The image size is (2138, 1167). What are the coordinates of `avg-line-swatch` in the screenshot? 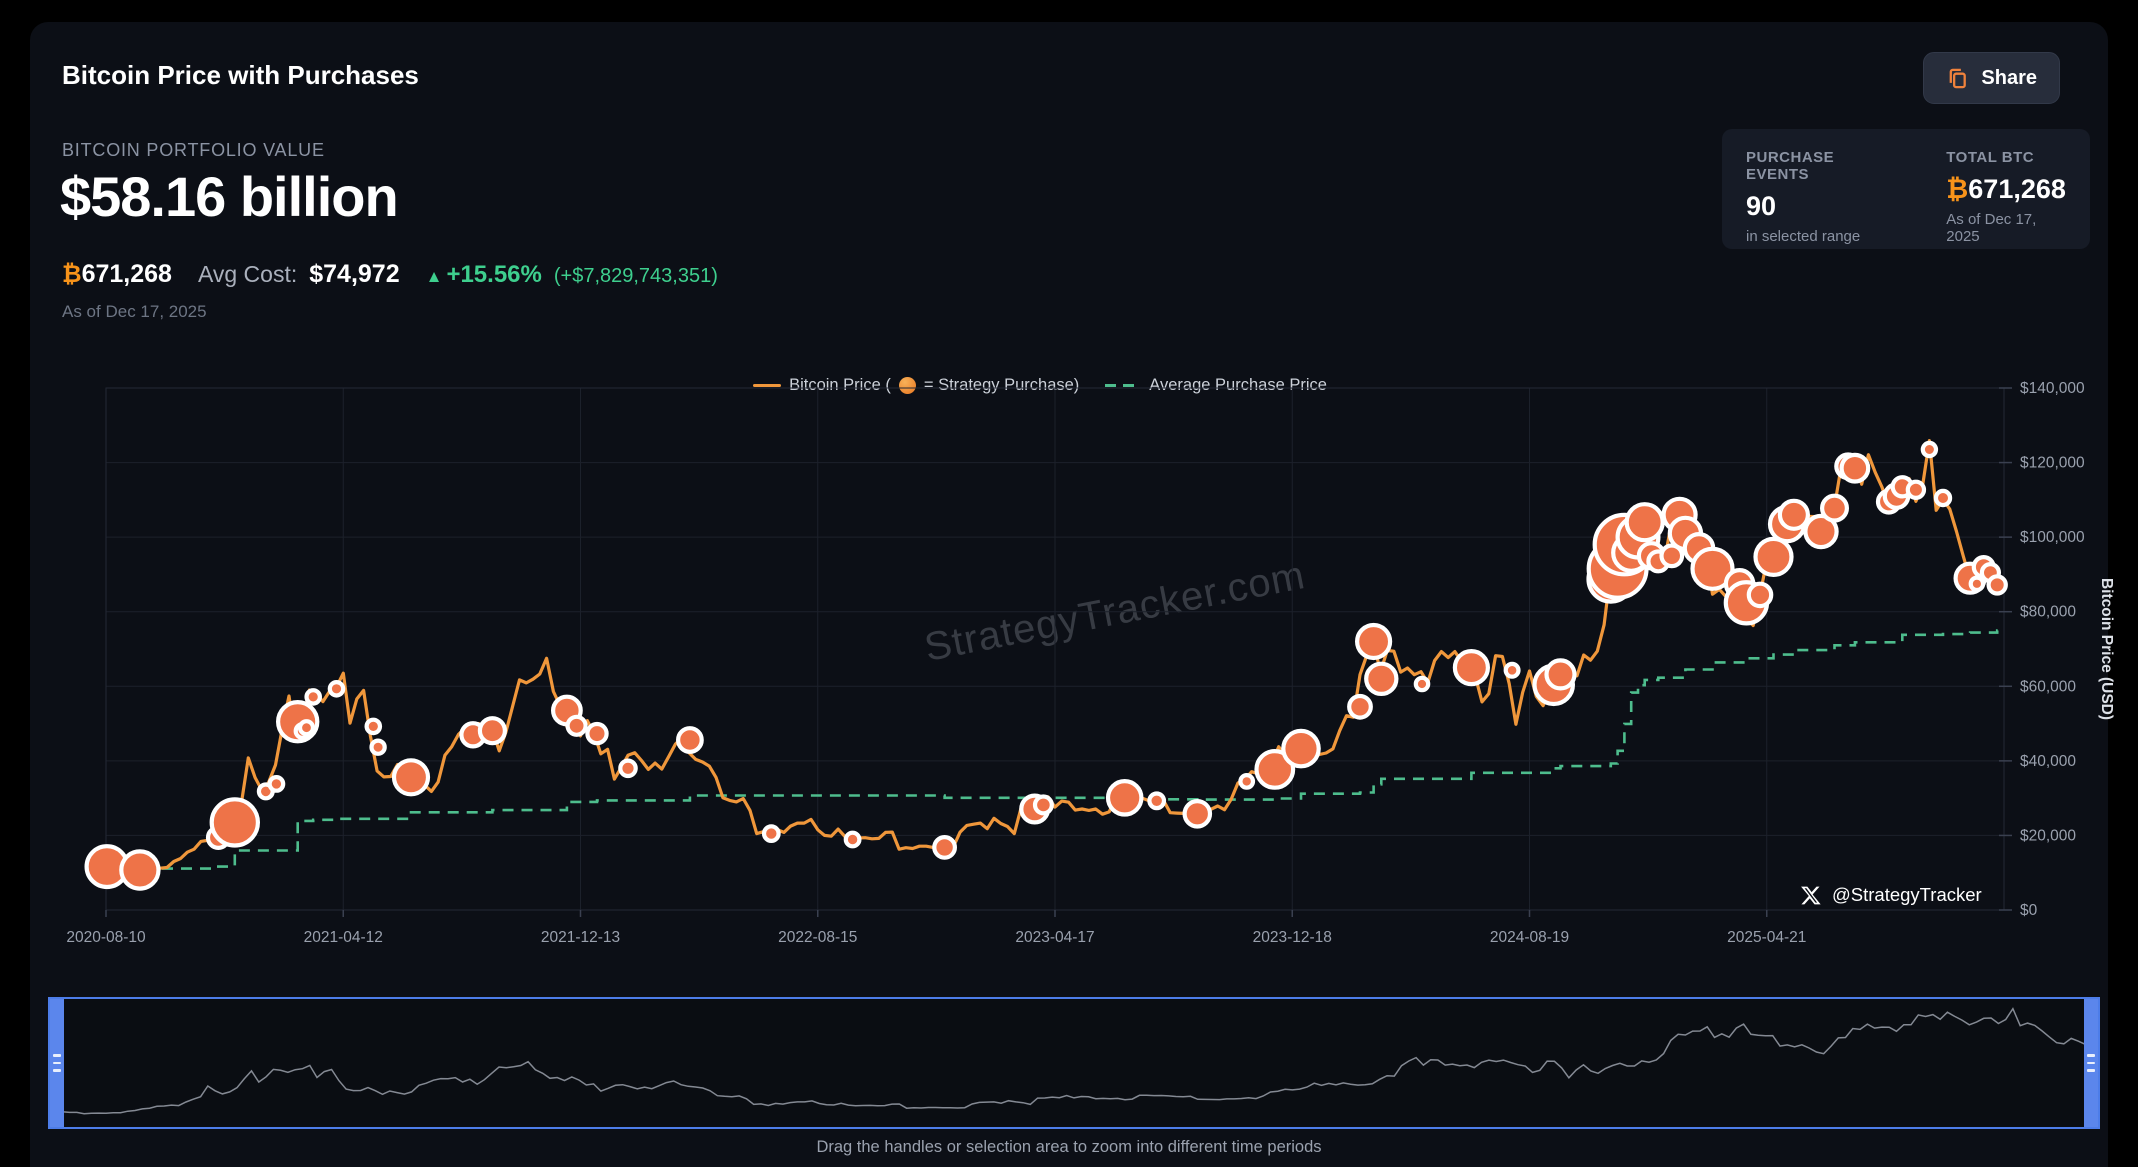 It's located at (1123, 385).